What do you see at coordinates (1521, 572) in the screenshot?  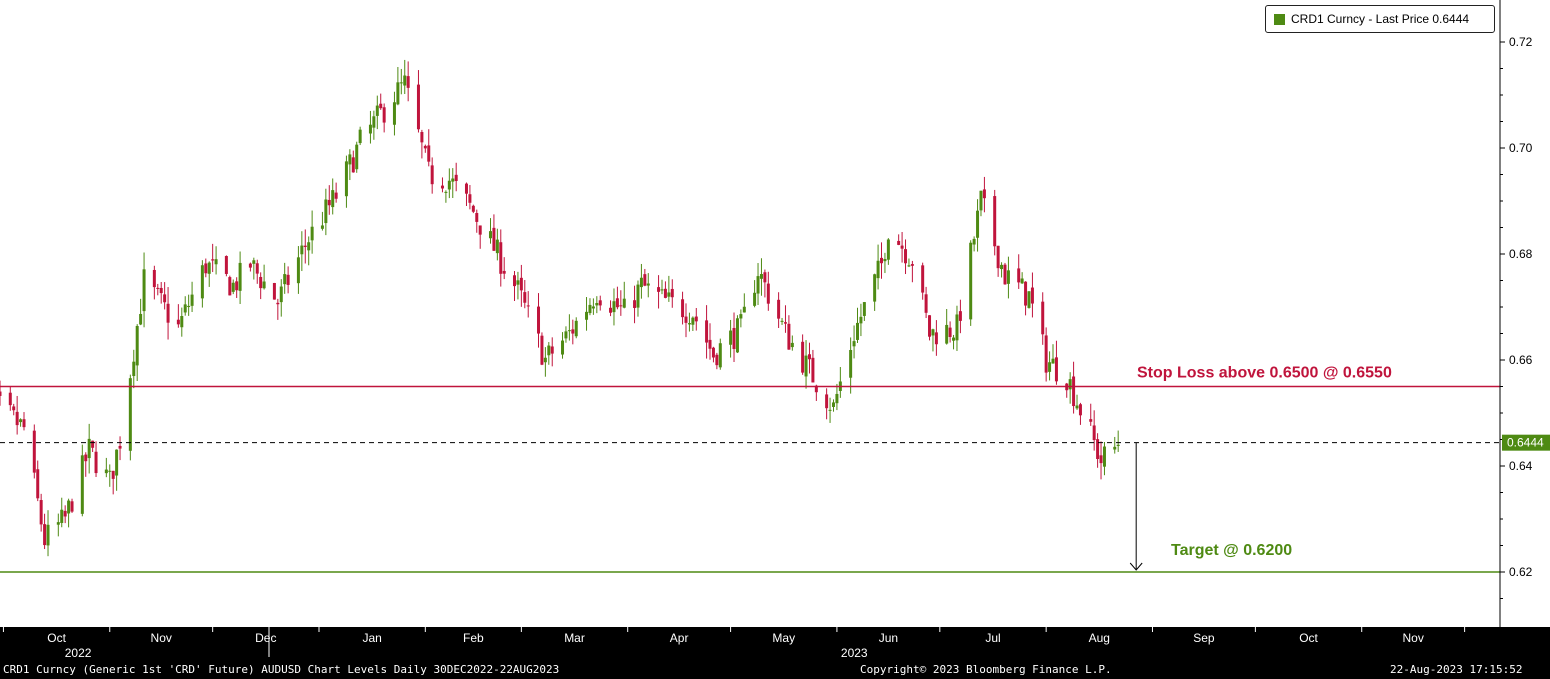 I see `y-tick-label: 0.62` at bounding box center [1521, 572].